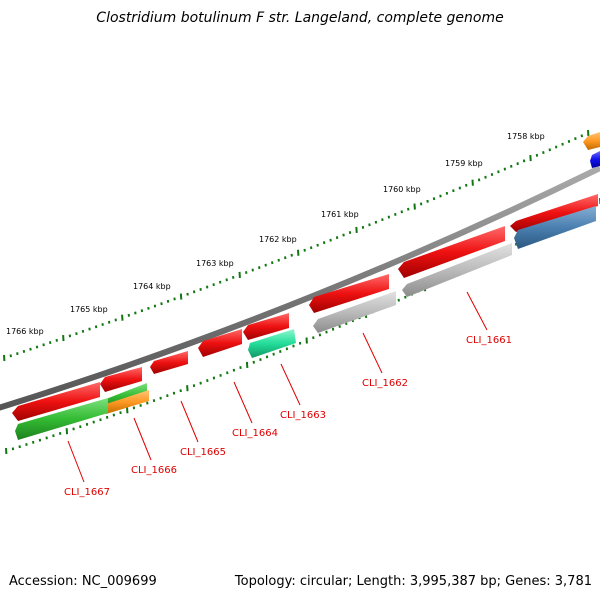  Describe the element at coordinates (402, 189) in the screenshot. I see `tick-label-1760: 1760 kbp` at that location.